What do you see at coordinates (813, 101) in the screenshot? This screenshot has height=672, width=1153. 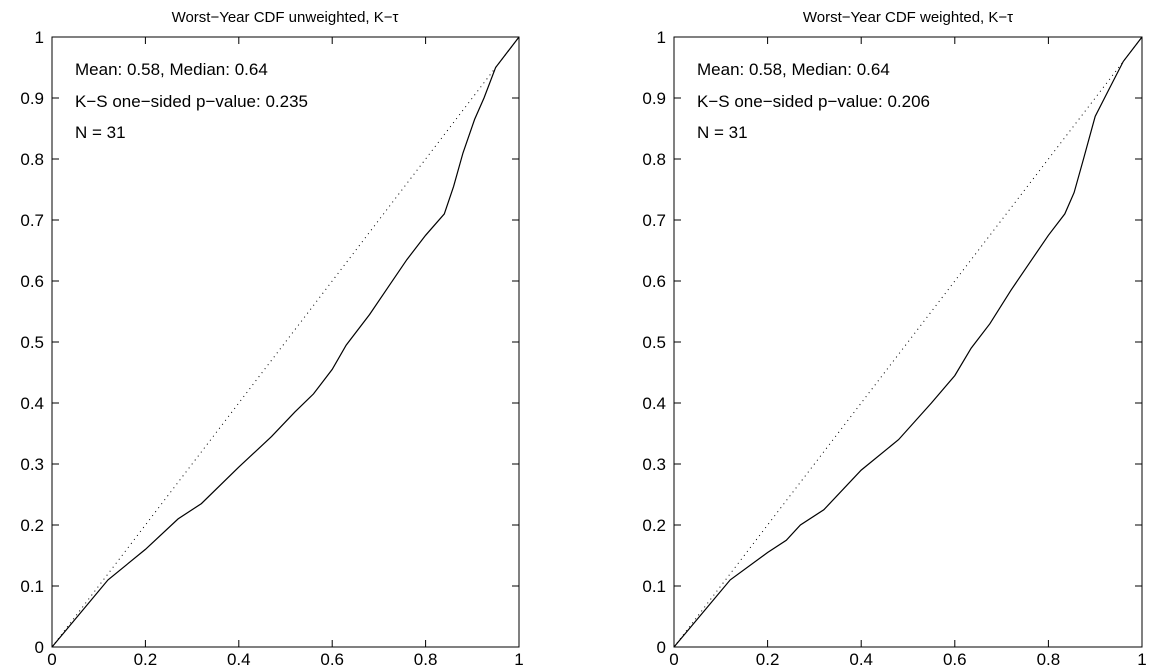 I see `annotation-ks-pvalue: K−S one−sided p−value: 0.206` at bounding box center [813, 101].